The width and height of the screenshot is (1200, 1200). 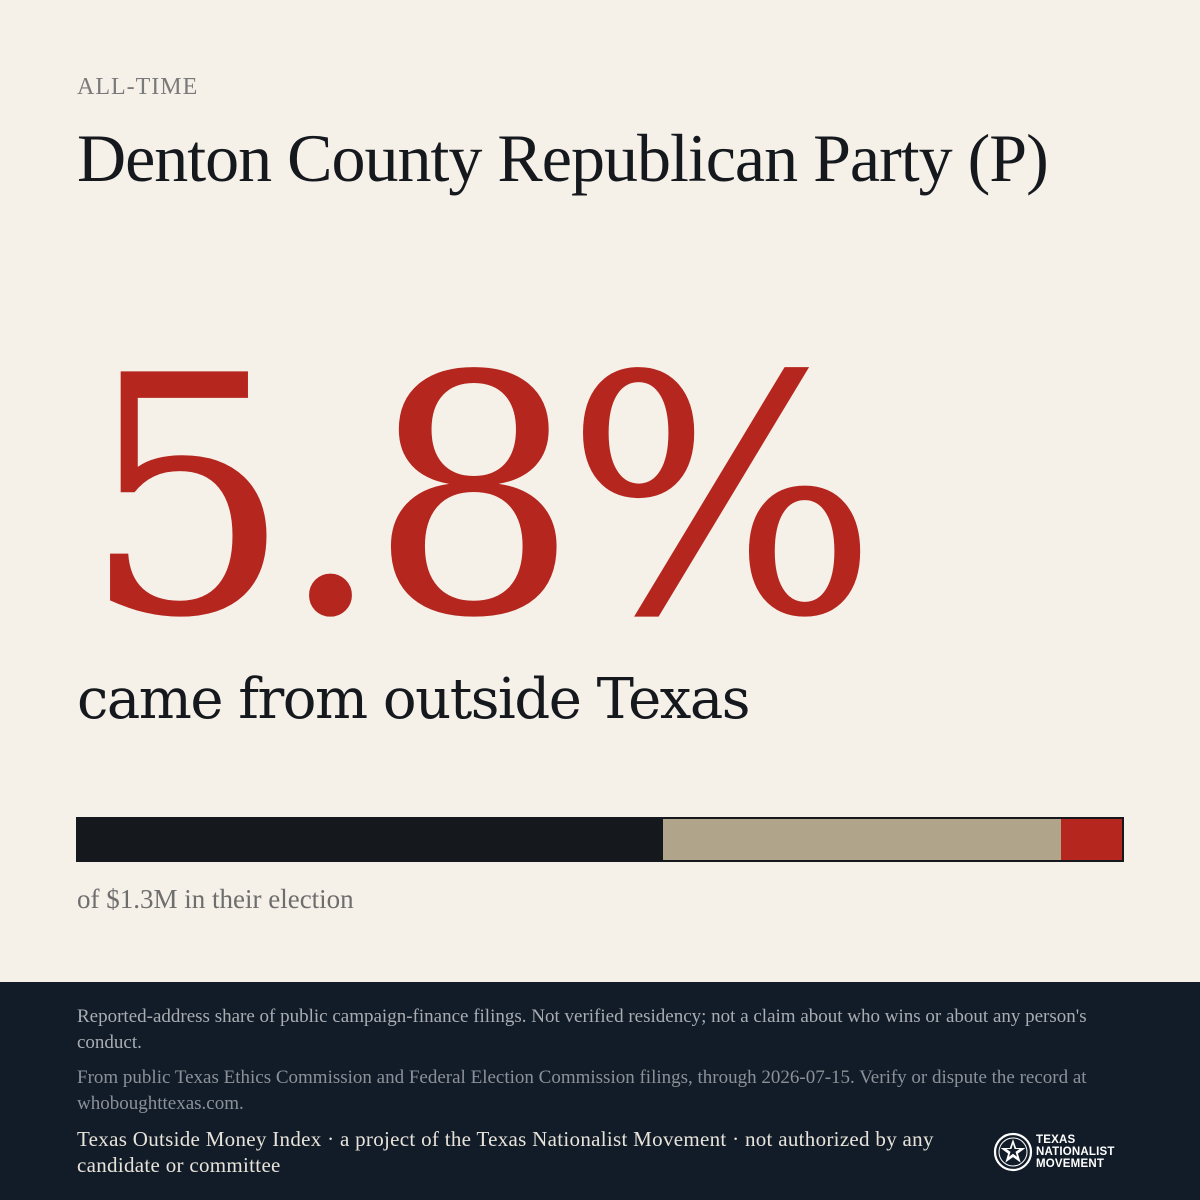 I want to click on tnm-logo: TEXAS NATIONALIST MOVEMENT, so click(x=1063, y=1152).